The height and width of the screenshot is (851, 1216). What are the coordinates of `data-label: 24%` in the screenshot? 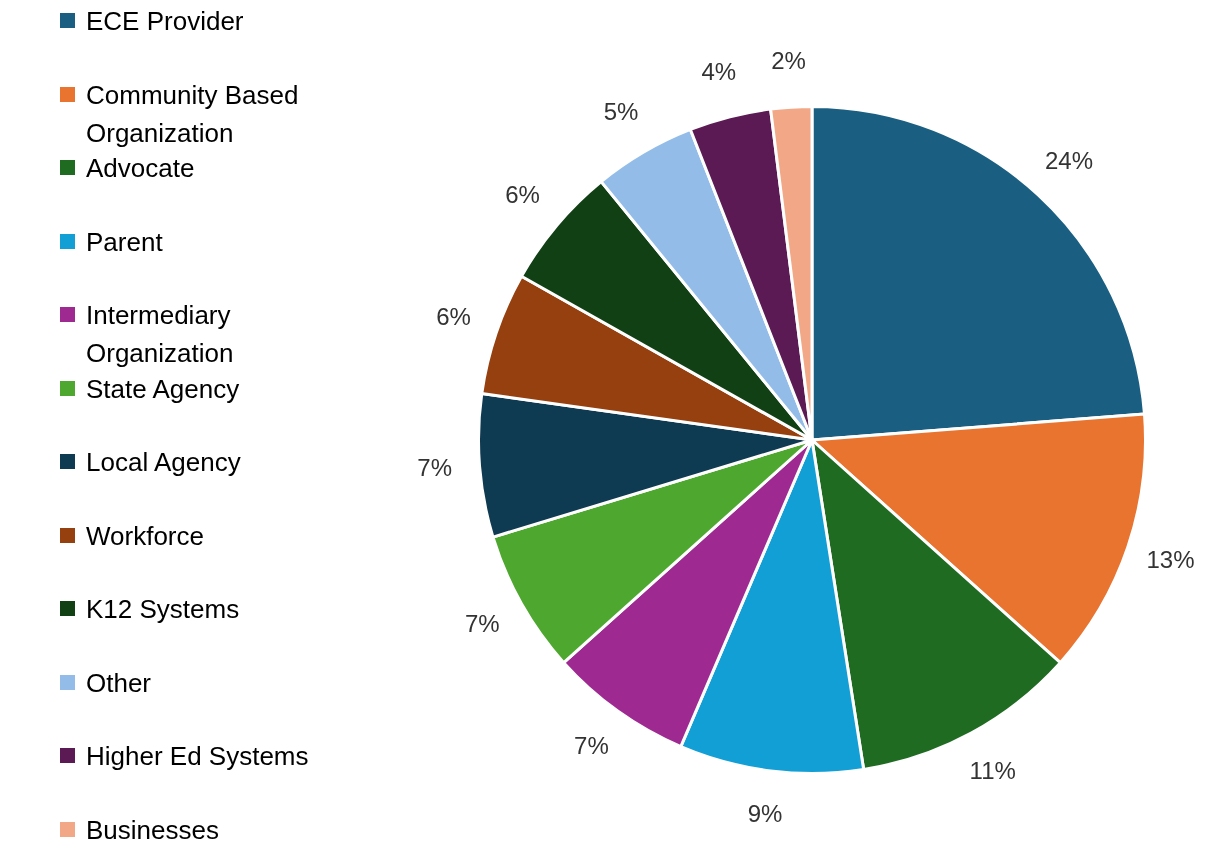 It's located at (1069, 160).